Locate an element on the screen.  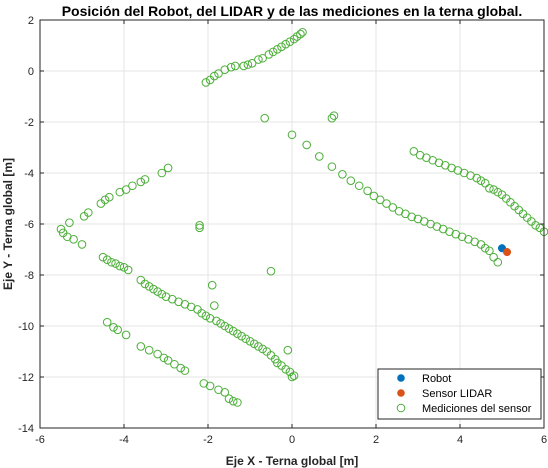
y-tick-label: 2 is located at coordinates (31, 21).